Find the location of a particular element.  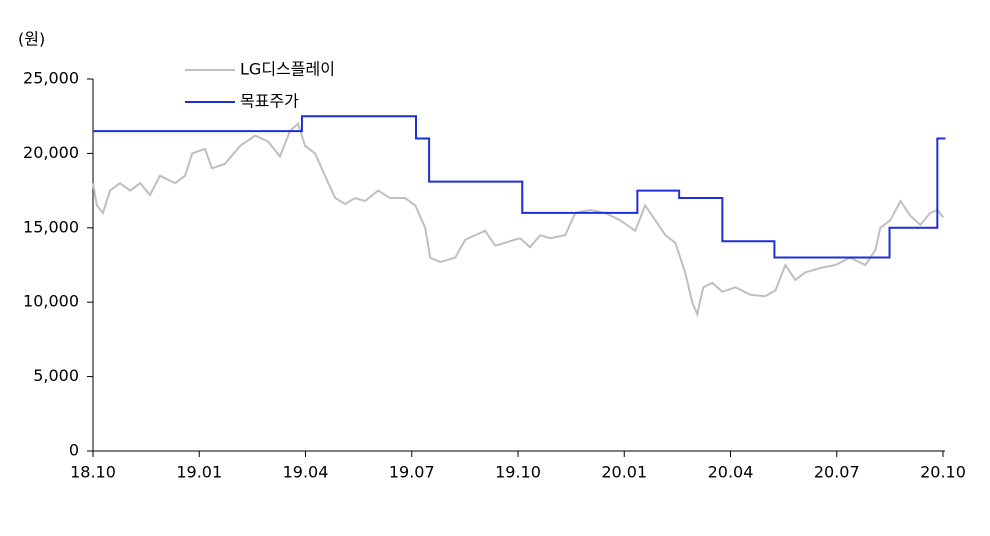

x-tick-label: 19.10 is located at coordinates (518, 472).